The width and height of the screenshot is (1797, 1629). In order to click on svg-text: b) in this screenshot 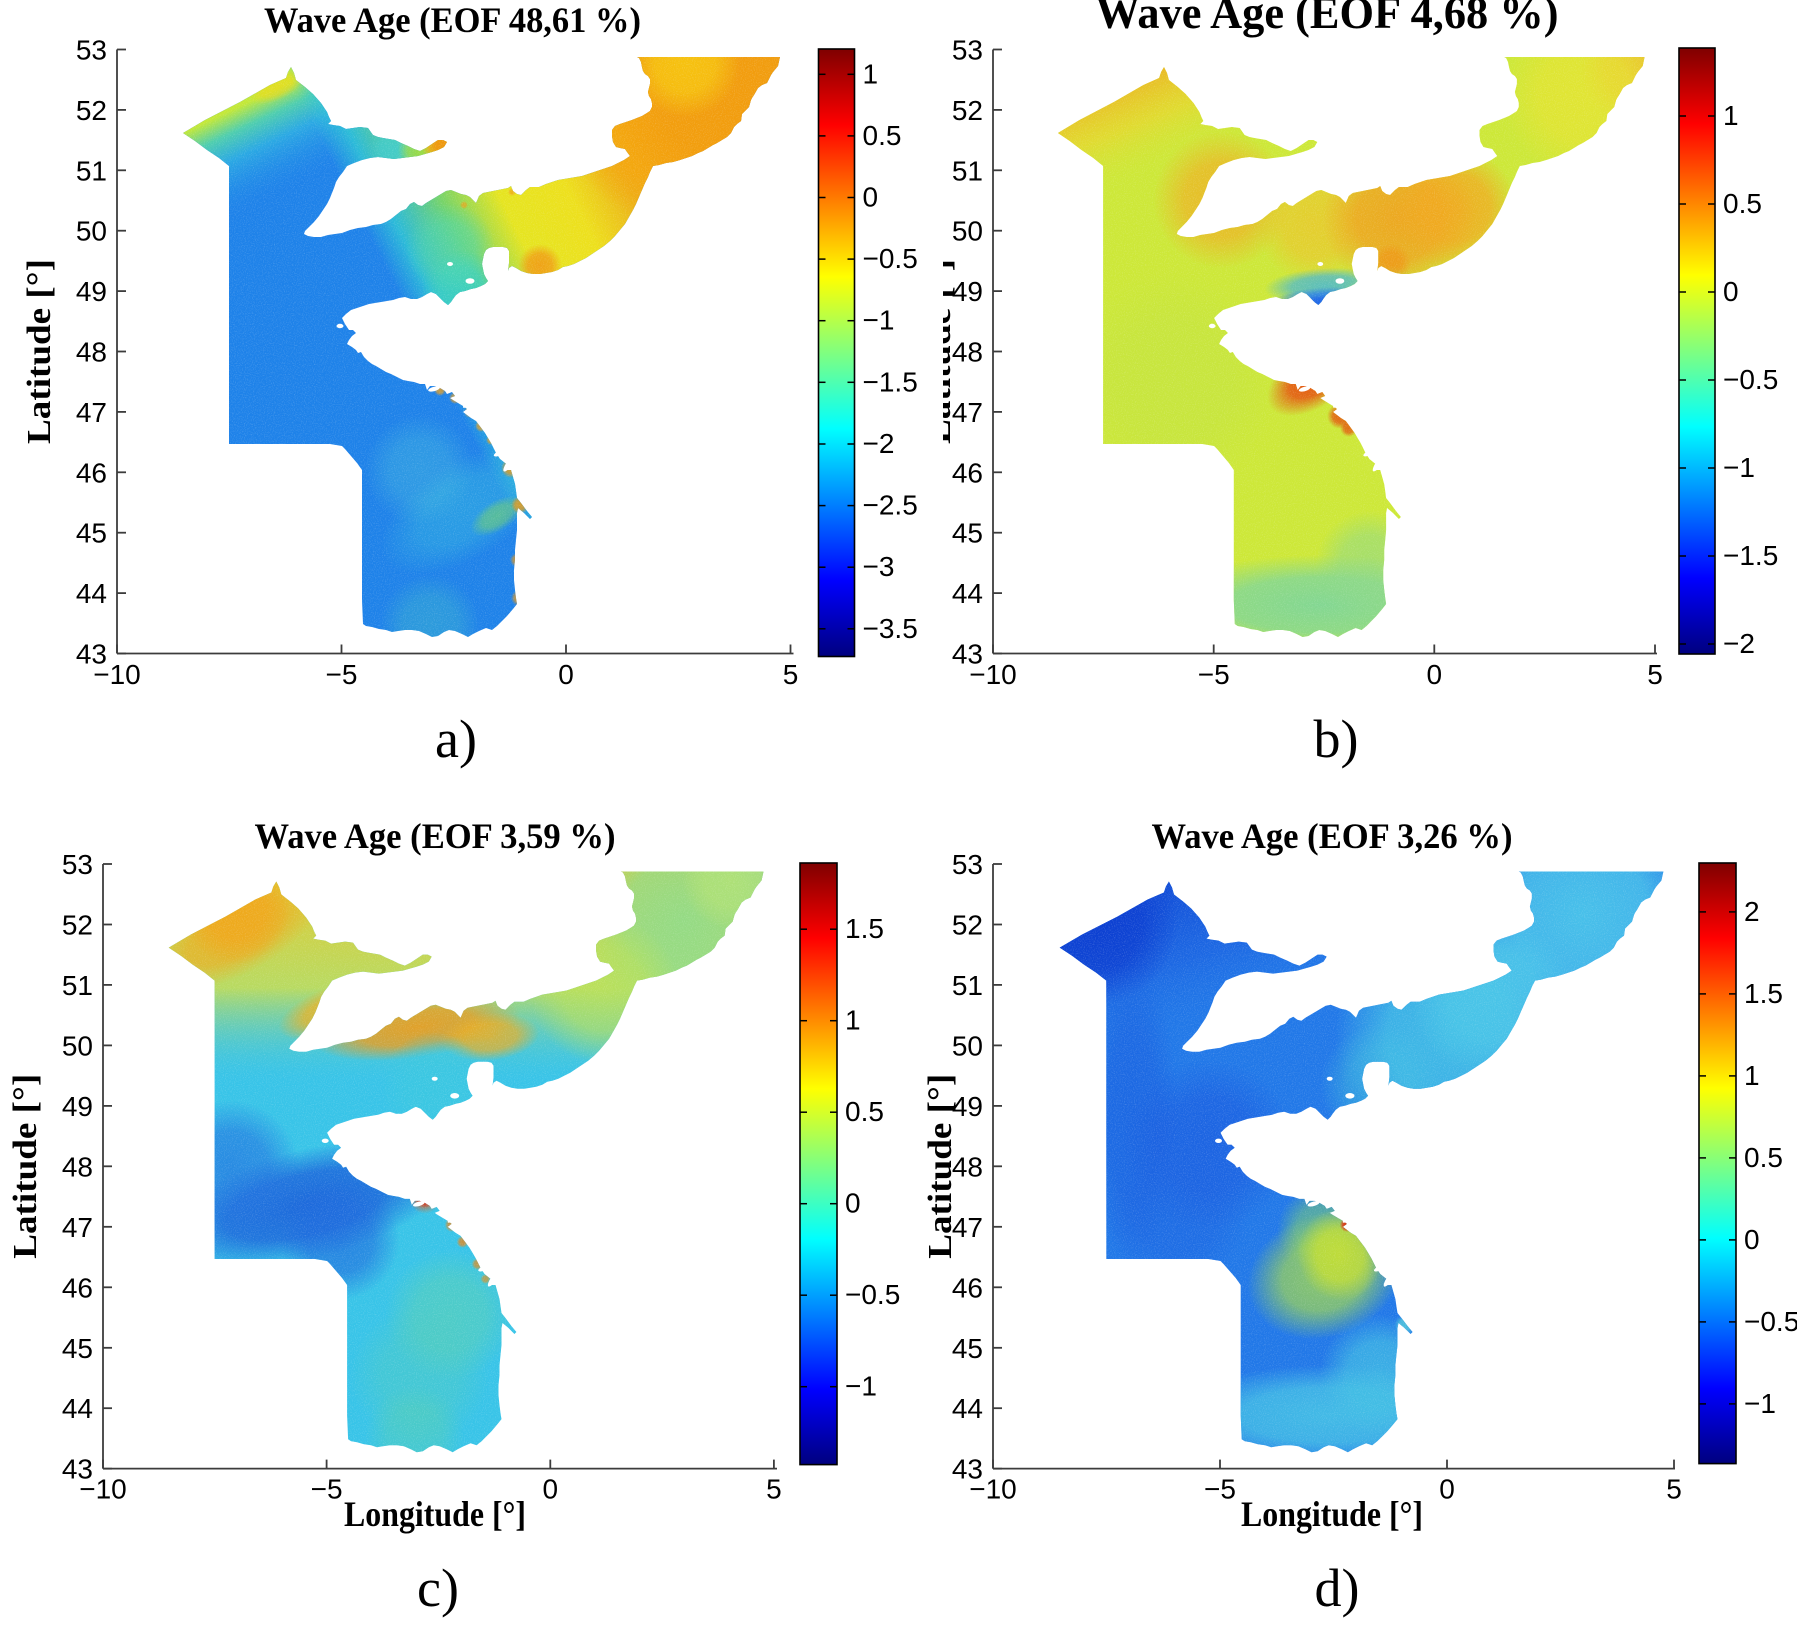, I will do `click(1336, 739)`.